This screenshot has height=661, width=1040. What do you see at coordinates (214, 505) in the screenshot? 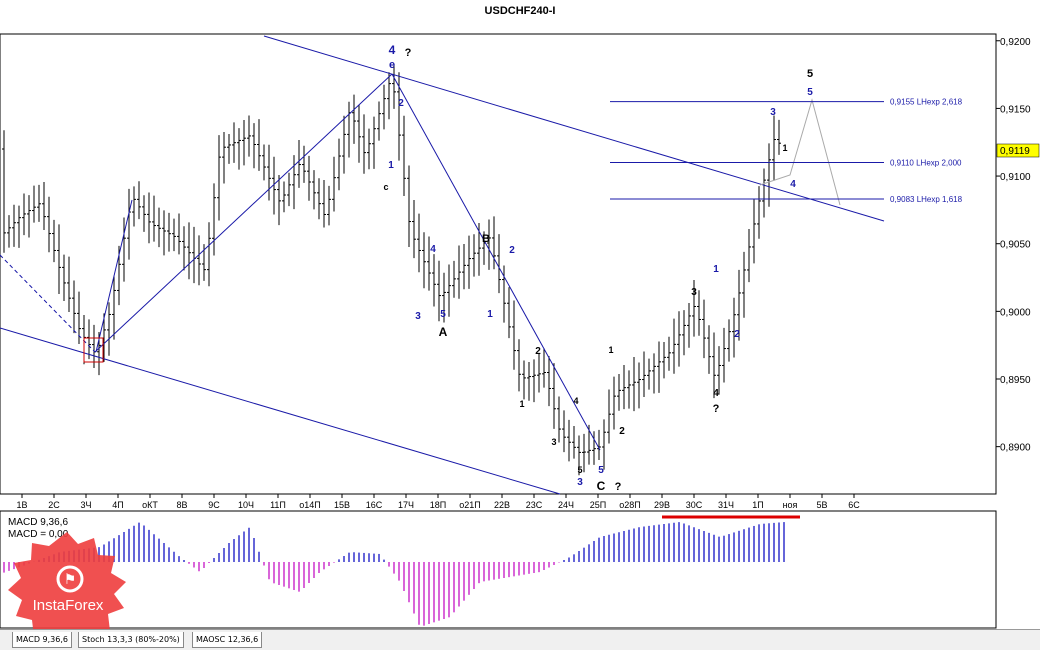
I see `x-tick-label: 9С` at bounding box center [214, 505].